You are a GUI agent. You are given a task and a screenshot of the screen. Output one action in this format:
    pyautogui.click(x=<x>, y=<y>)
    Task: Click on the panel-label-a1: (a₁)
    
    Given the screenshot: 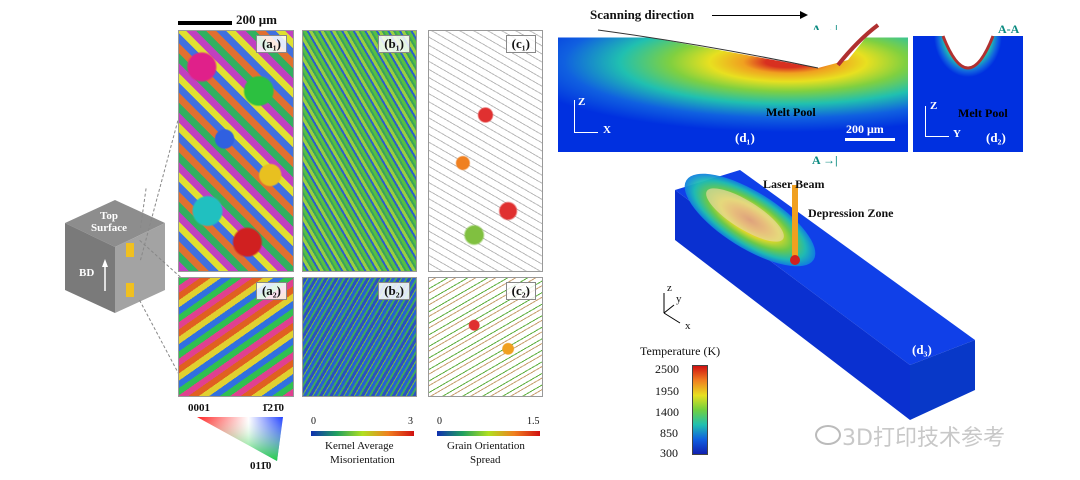 What is the action you would take?
    pyautogui.click(x=271, y=44)
    